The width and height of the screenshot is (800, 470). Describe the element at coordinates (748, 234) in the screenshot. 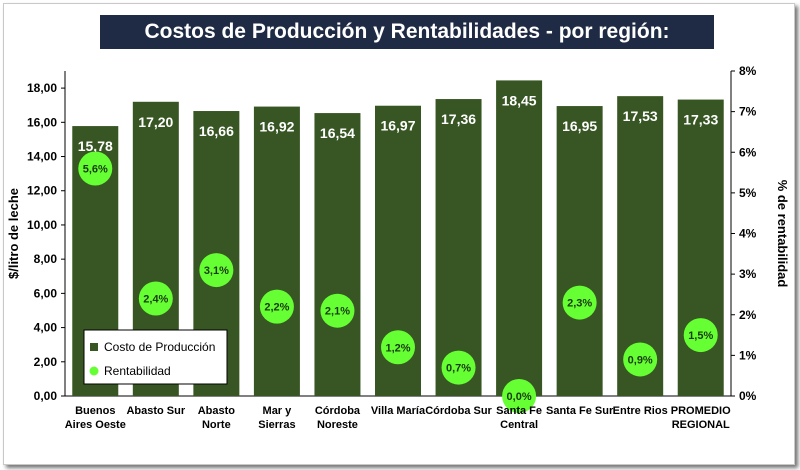

I see `right-tick-label: 4%` at that location.